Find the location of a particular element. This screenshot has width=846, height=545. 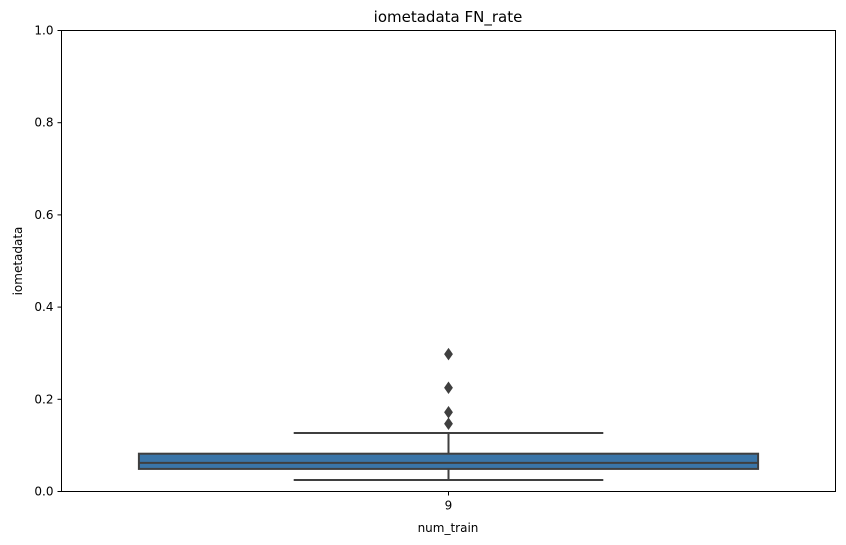

iqr-box is located at coordinates (448, 461).